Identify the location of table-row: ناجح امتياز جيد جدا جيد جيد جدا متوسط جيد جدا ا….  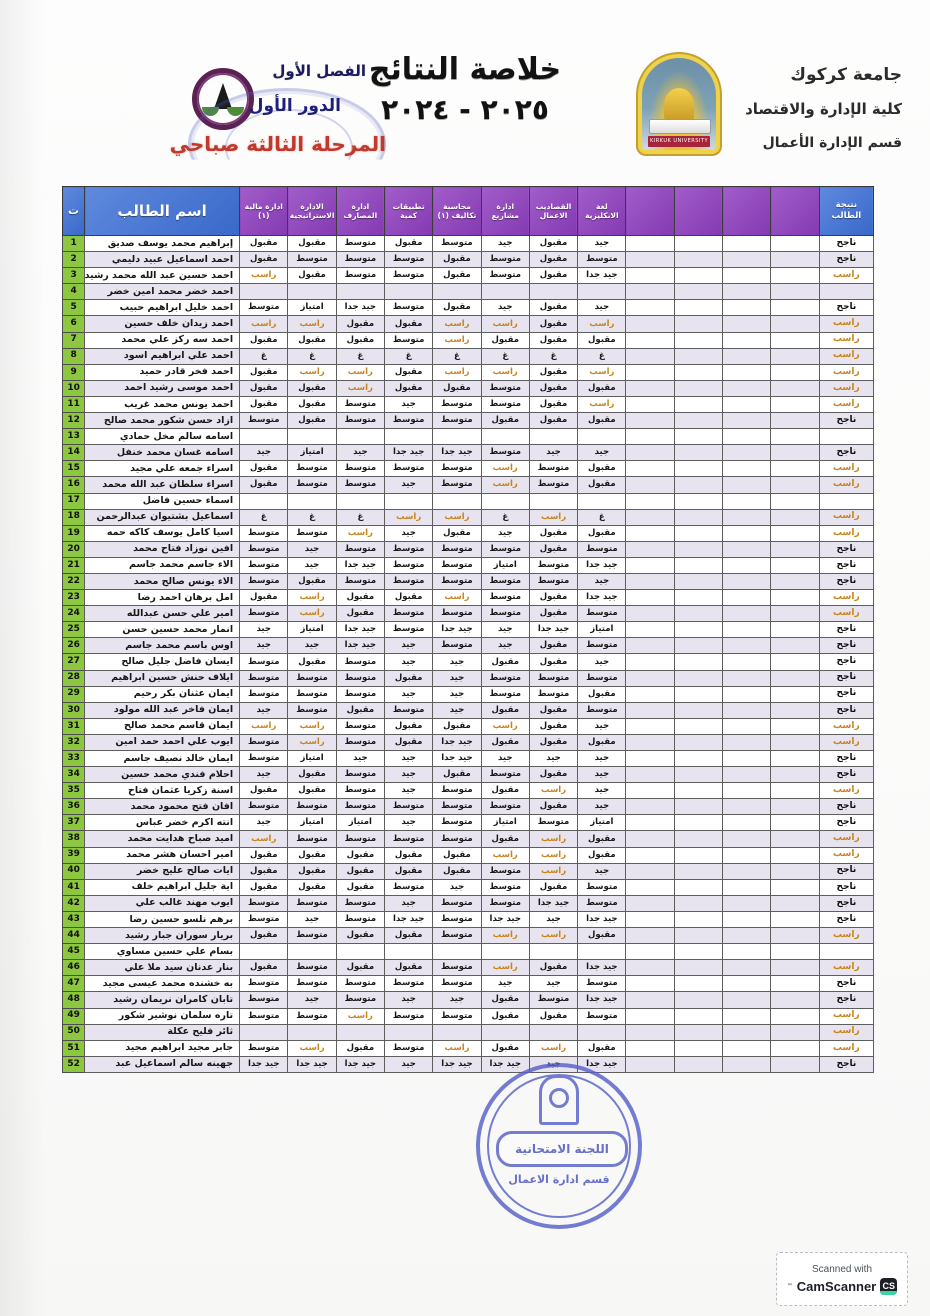
(468, 630).